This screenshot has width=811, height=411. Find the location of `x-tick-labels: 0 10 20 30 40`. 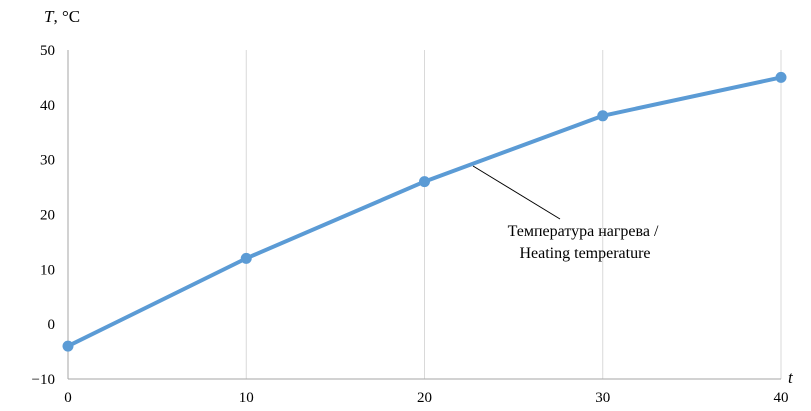

x-tick-labels: 0 10 20 30 40 is located at coordinates (426, 398).